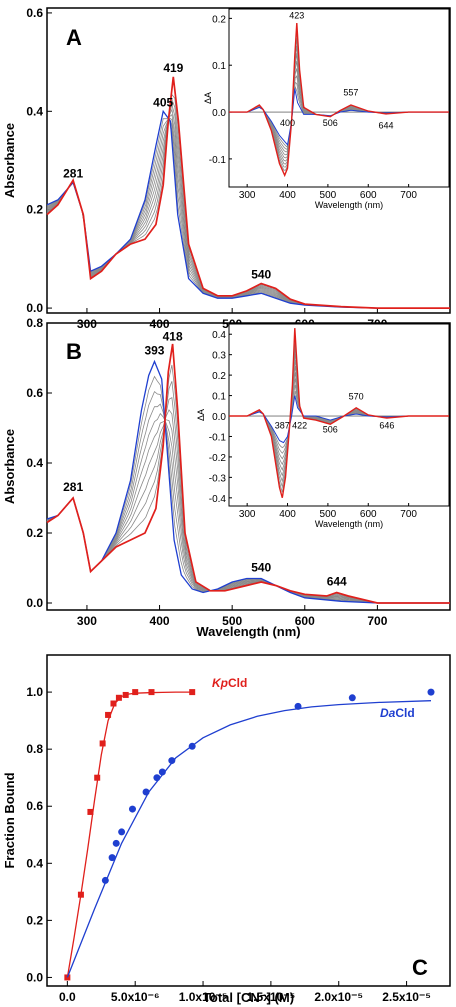 The height and width of the screenshot is (1007, 456). I want to click on panel-b-x-tick-label: 700, so click(377, 621).